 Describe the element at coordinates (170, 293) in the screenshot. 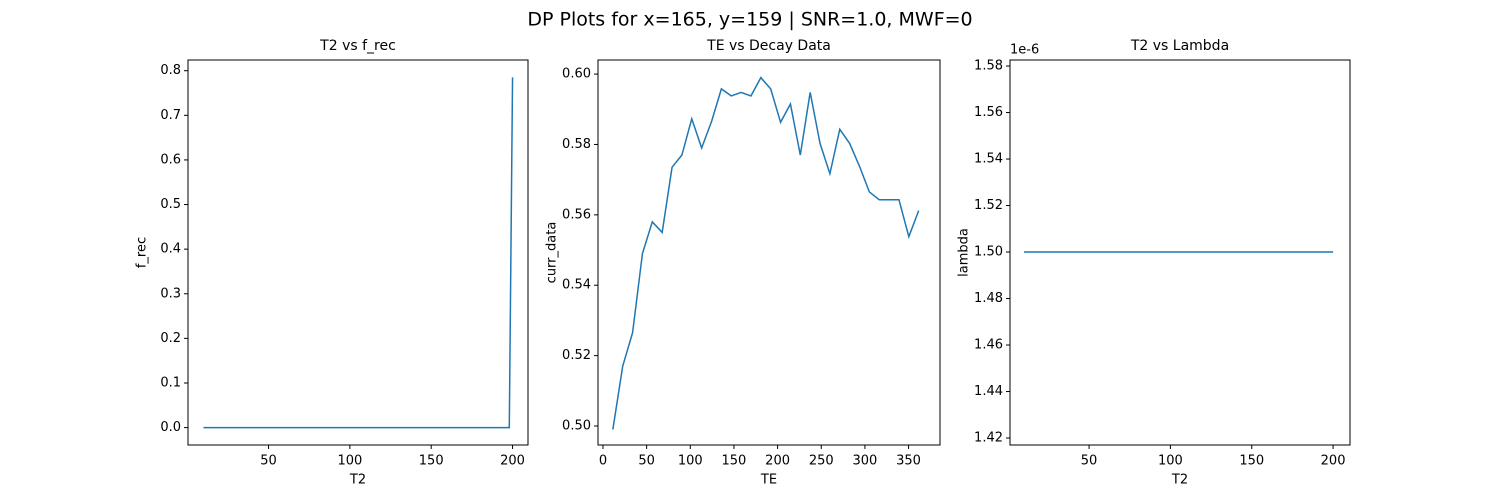

I see `y-tick-label: 0.3` at that location.